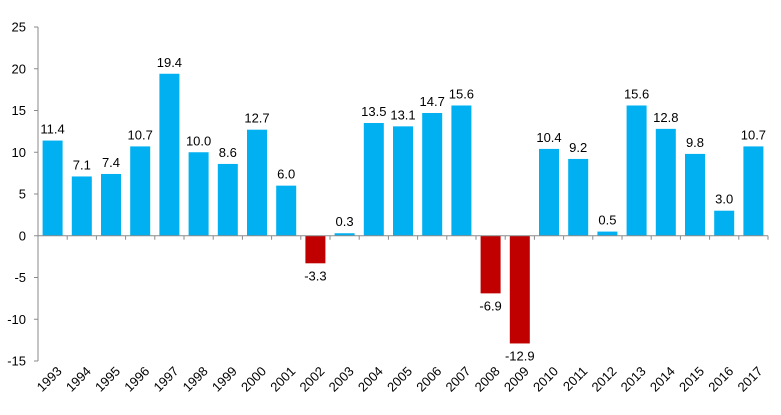  I want to click on data-label-2004: 13.5, so click(373, 111).